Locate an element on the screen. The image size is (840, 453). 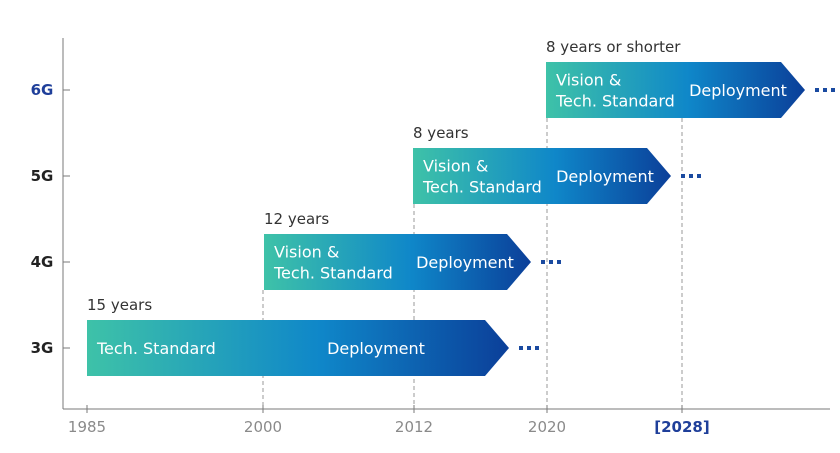
generation-row-3g: 15 years Tech. Standard Deployment is located at coordinates (313, 336).